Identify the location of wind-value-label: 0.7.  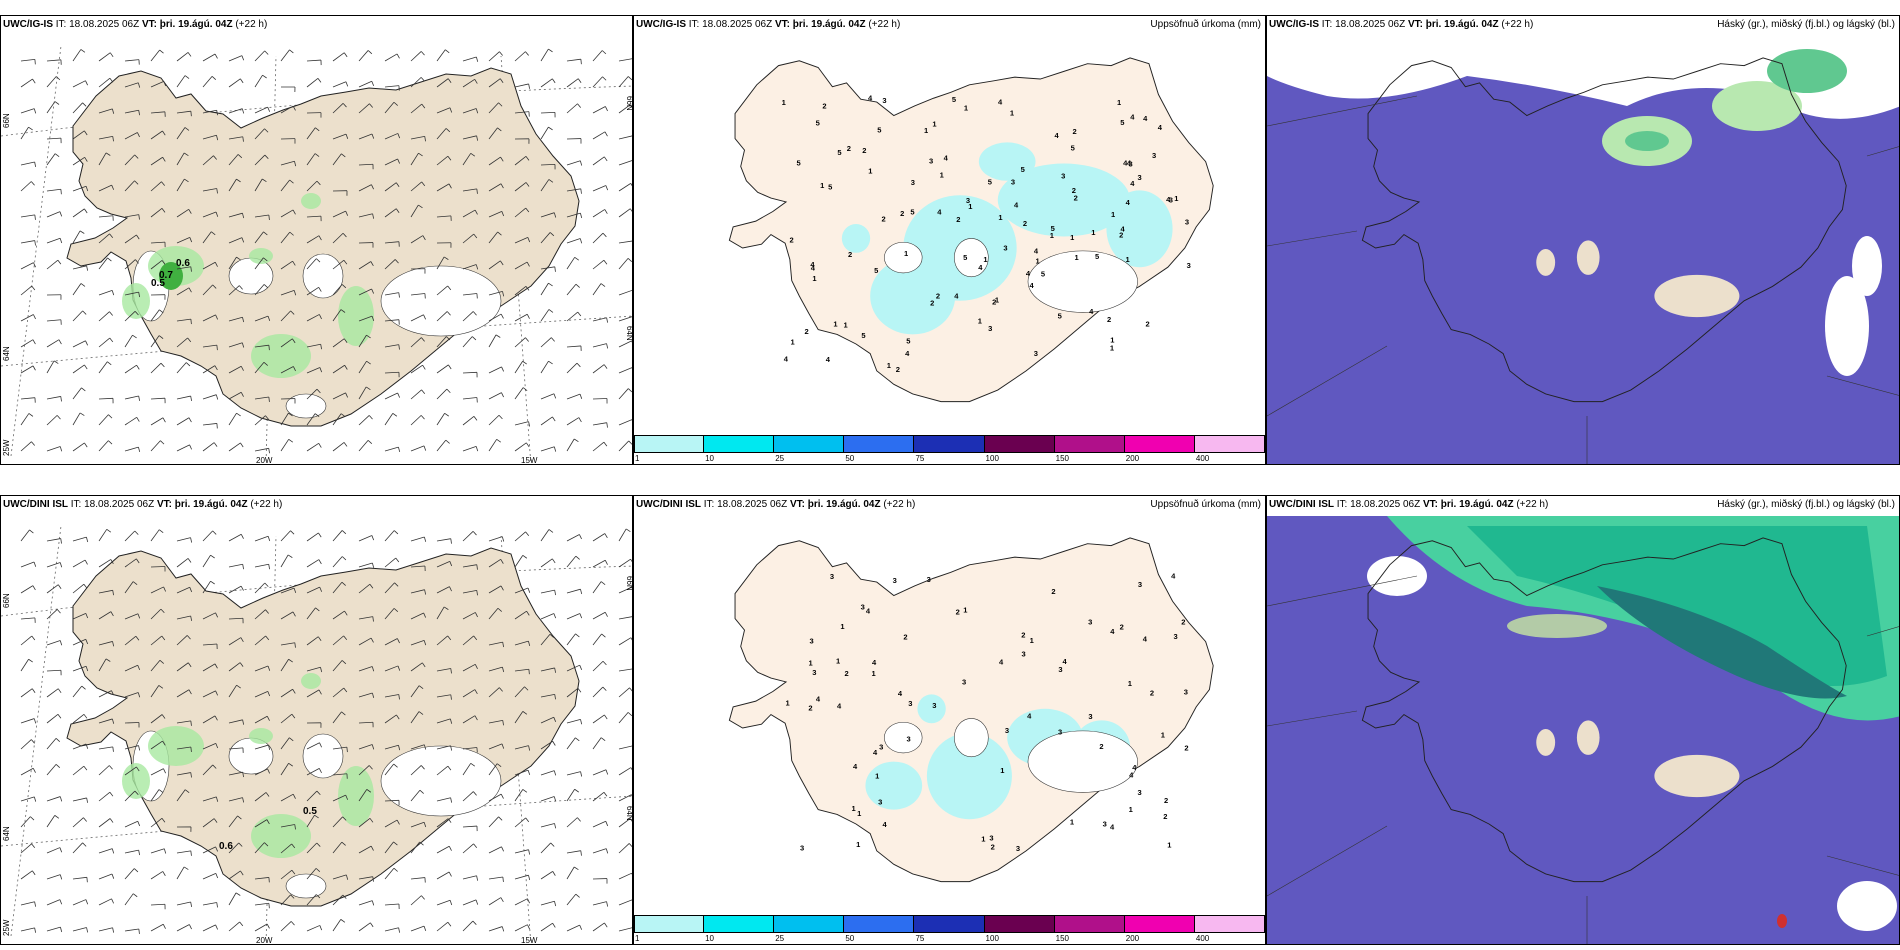
(166, 275).